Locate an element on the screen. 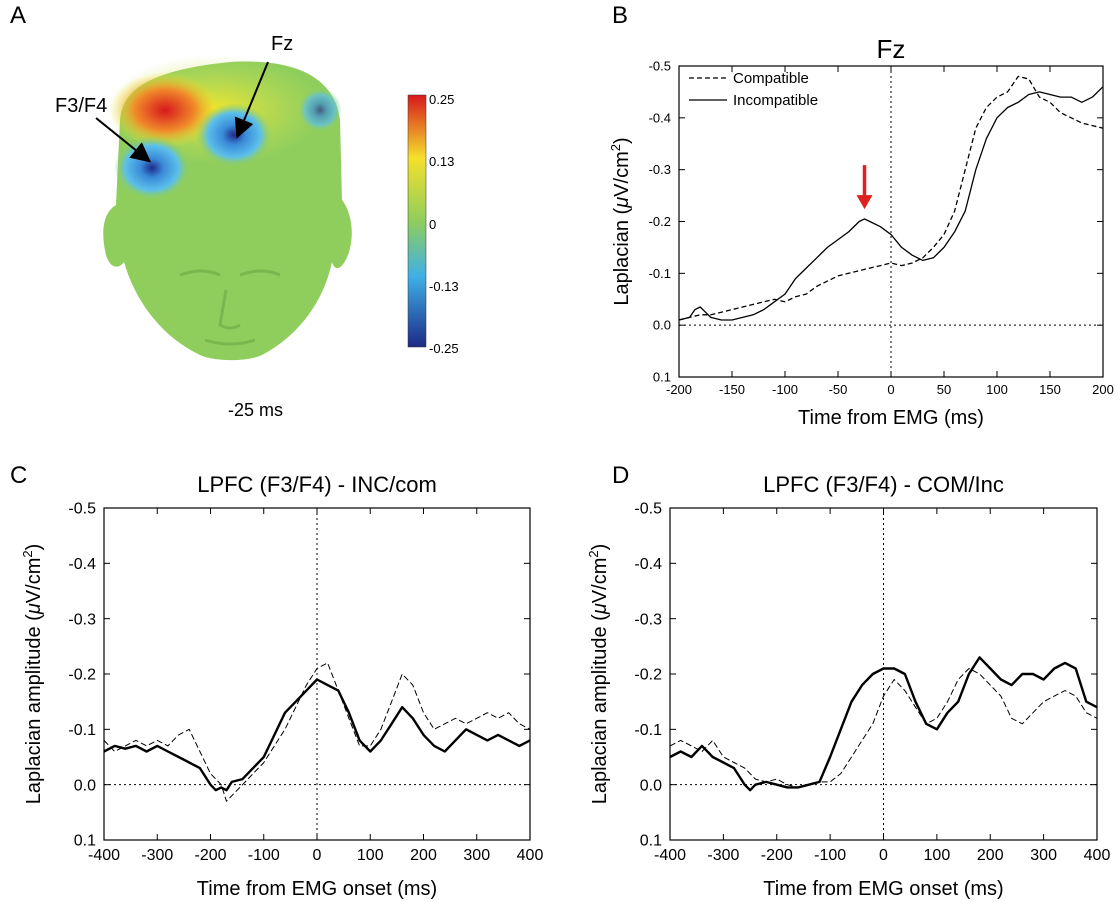 This screenshot has height=902, width=1120. colorbar is located at coordinates (417, 221).